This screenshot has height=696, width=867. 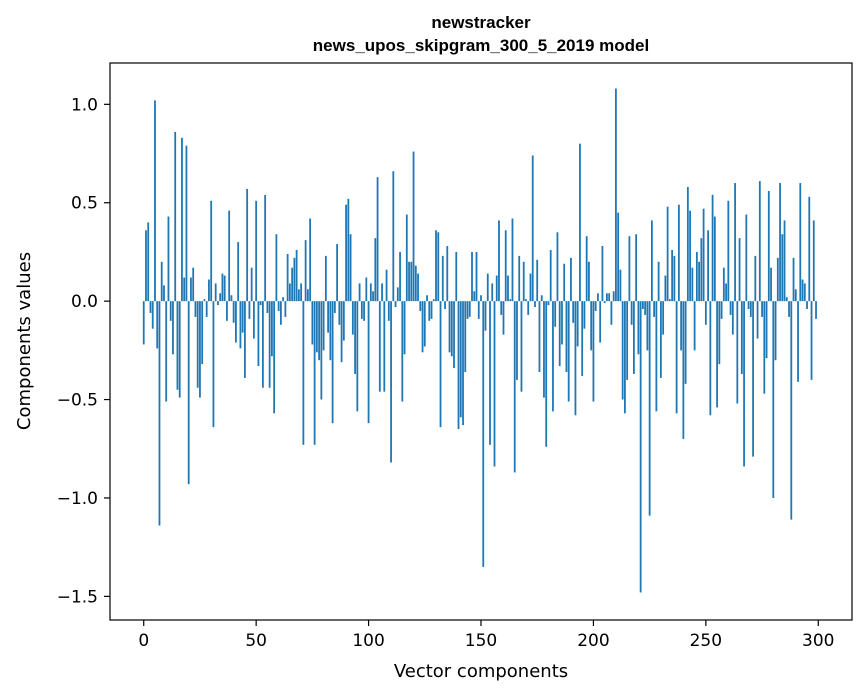 What do you see at coordinates (368, 641) in the screenshot?
I see `x-tick-label: 100` at bounding box center [368, 641].